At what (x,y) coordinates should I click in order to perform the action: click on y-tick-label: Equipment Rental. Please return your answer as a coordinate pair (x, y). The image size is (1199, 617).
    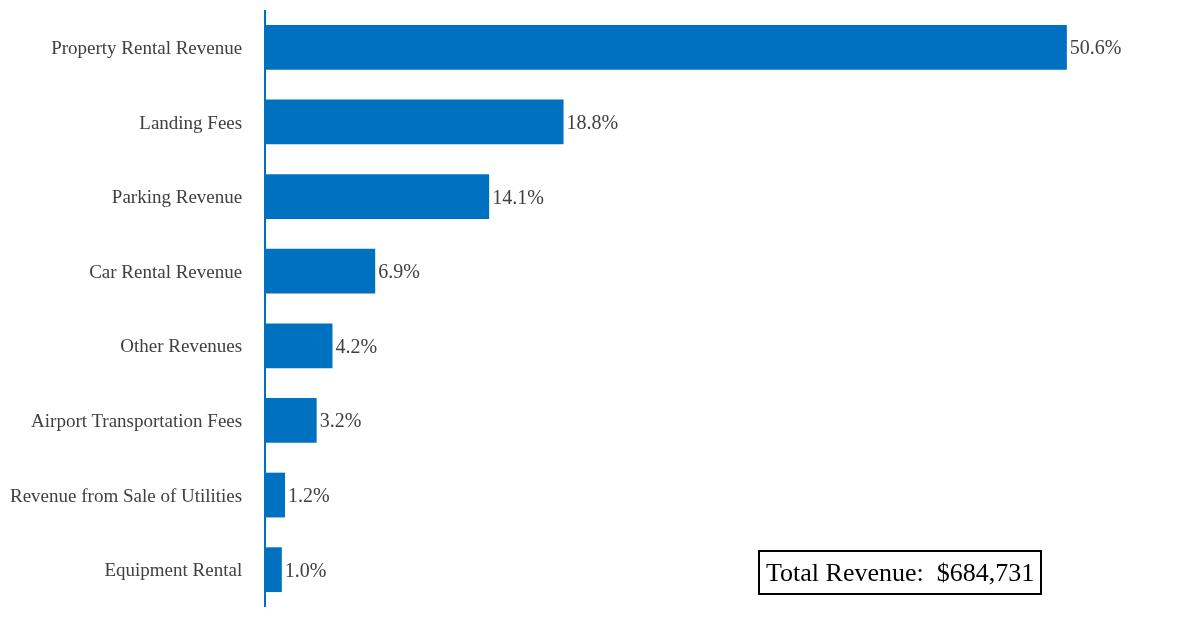
    Looking at the image, I should click on (173, 570).